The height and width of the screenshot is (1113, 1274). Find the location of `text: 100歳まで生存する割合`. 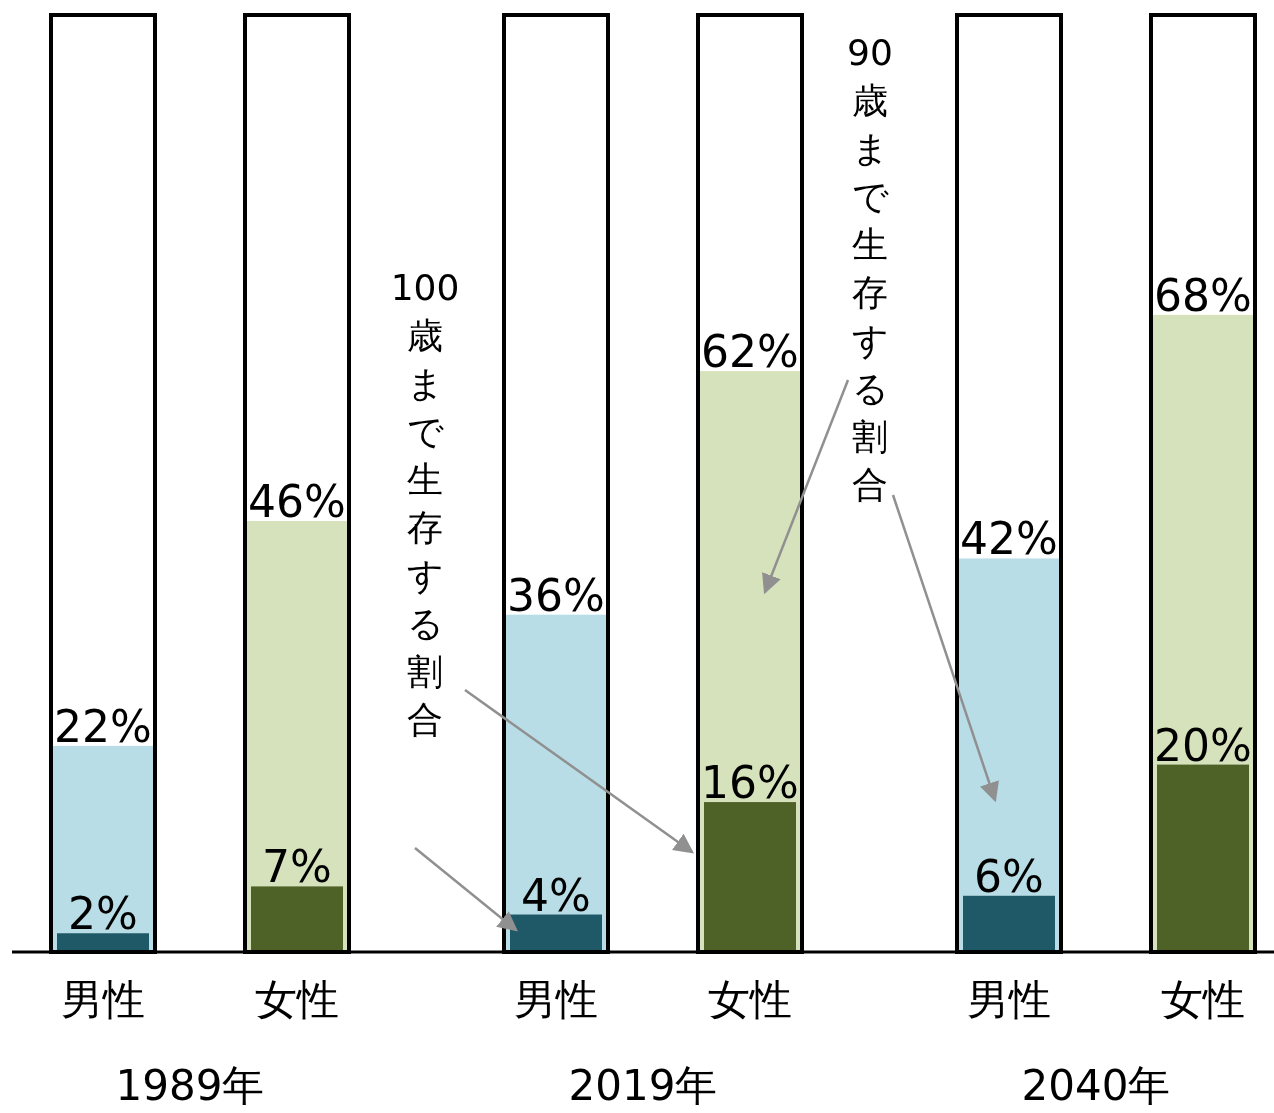

text: 100歳まで生存する割合 is located at coordinates (425, 503).